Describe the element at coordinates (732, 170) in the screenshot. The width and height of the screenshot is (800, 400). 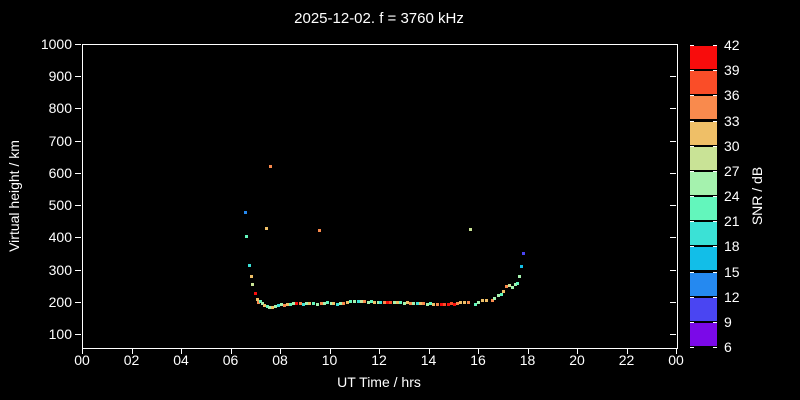
I see `colorbar-tick-label: 27` at that location.